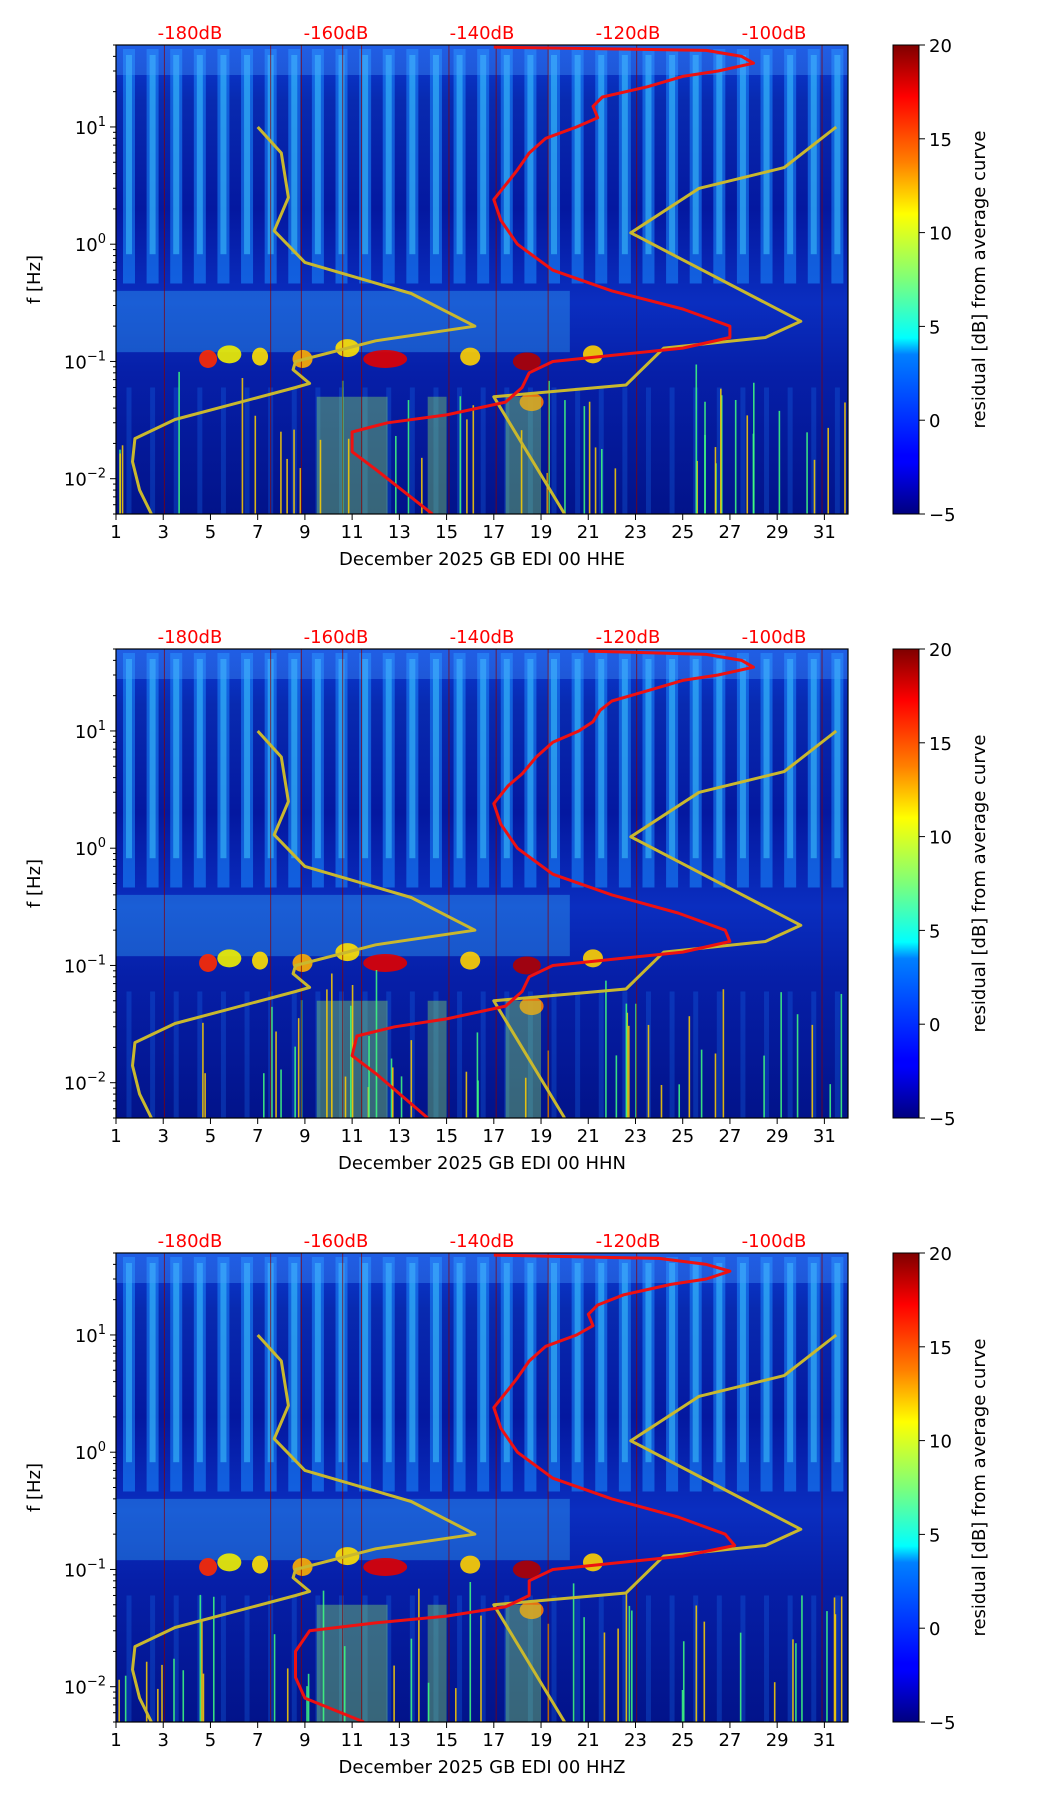 The width and height of the screenshot is (1052, 1806). Describe the element at coordinates (162, 532) in the screenshot. I see `x-tick-label: 3` at that location.